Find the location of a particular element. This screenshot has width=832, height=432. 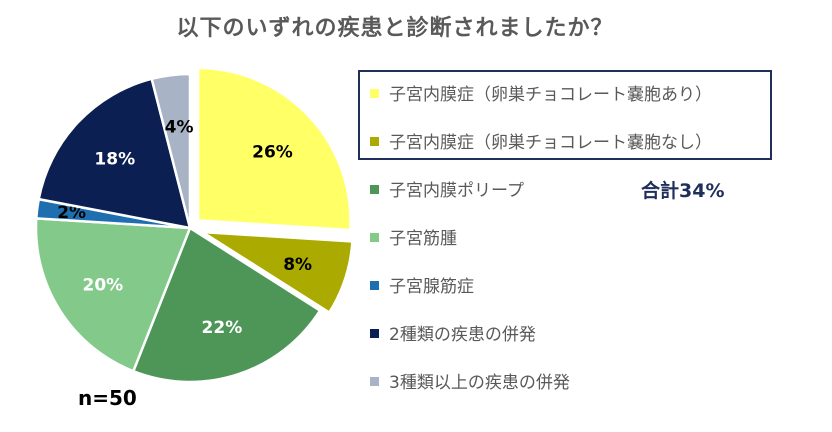

legend-item-5: 子宮腺筋症 is located at coordinates (422, 284).